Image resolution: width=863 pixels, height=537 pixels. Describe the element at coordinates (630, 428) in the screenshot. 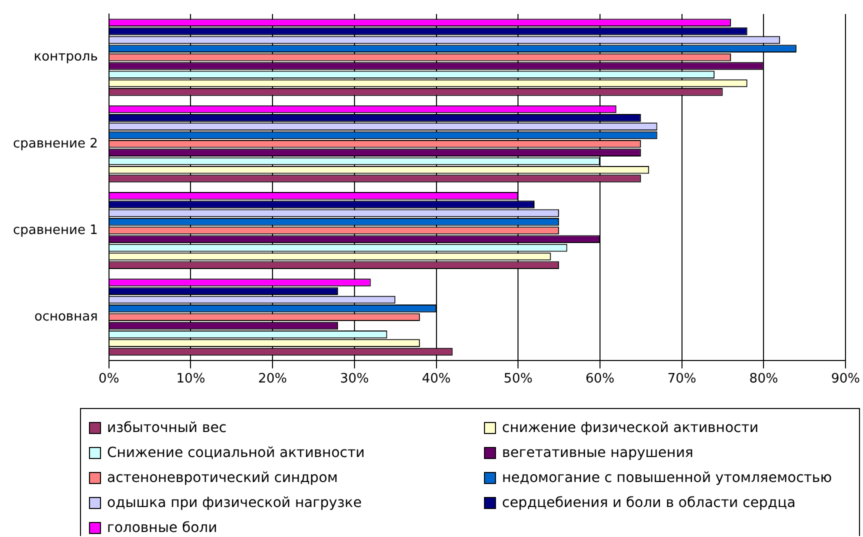

I see `legend-label: снижение физической активности` at that location.